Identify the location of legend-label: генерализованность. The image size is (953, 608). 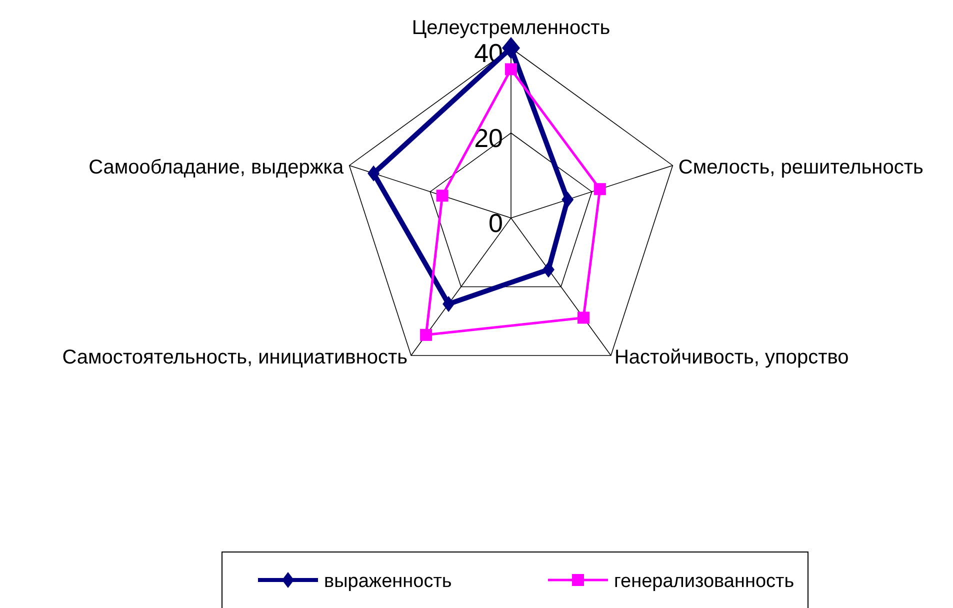
(704, 581).